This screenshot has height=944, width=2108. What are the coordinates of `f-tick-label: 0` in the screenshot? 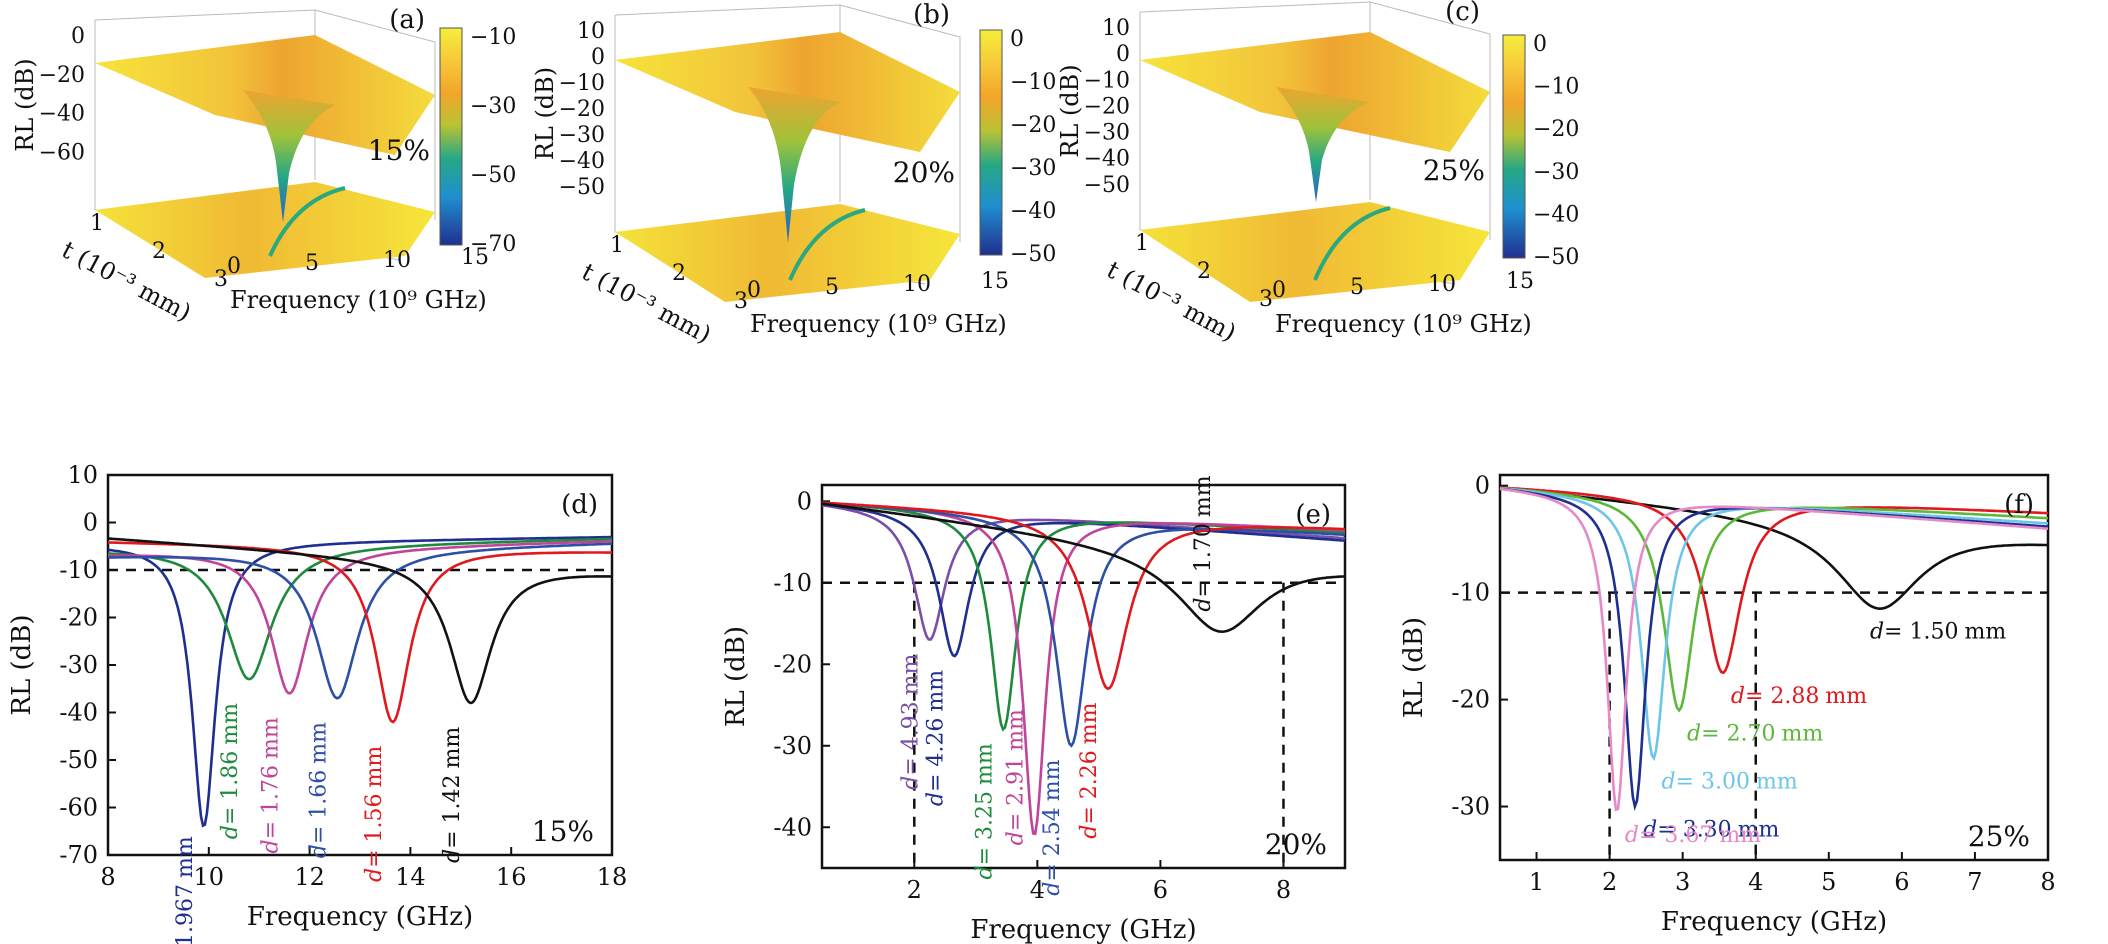 It's located at (234, 266).